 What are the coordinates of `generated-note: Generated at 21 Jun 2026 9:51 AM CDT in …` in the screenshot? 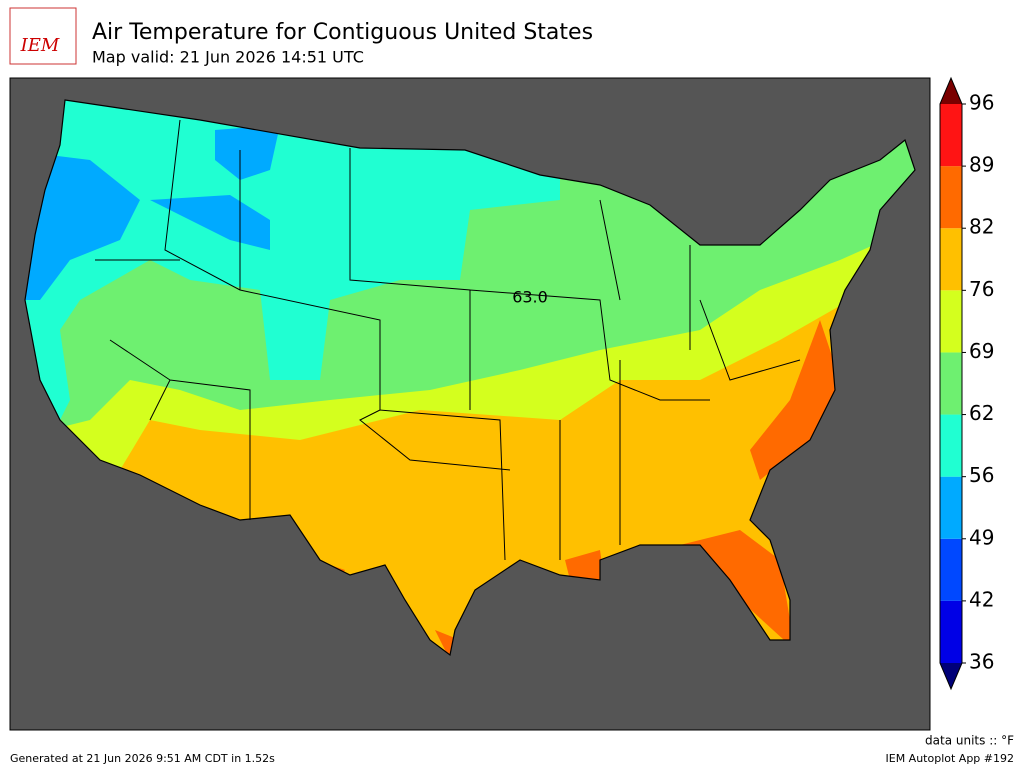 It's located at (142, 758).